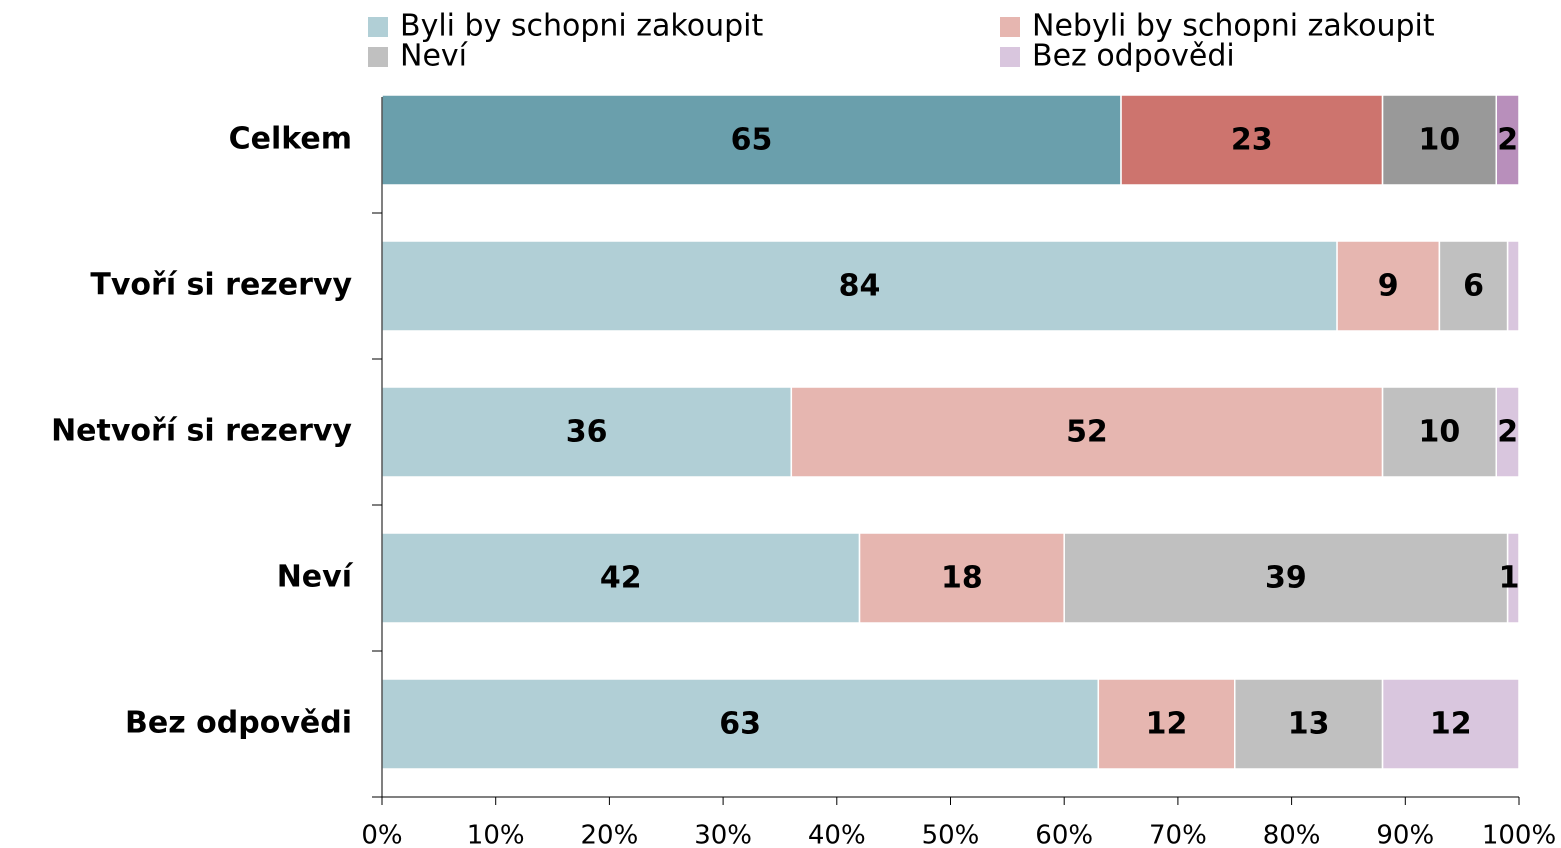  I want to click on data-label: 84, so click(860, 286).